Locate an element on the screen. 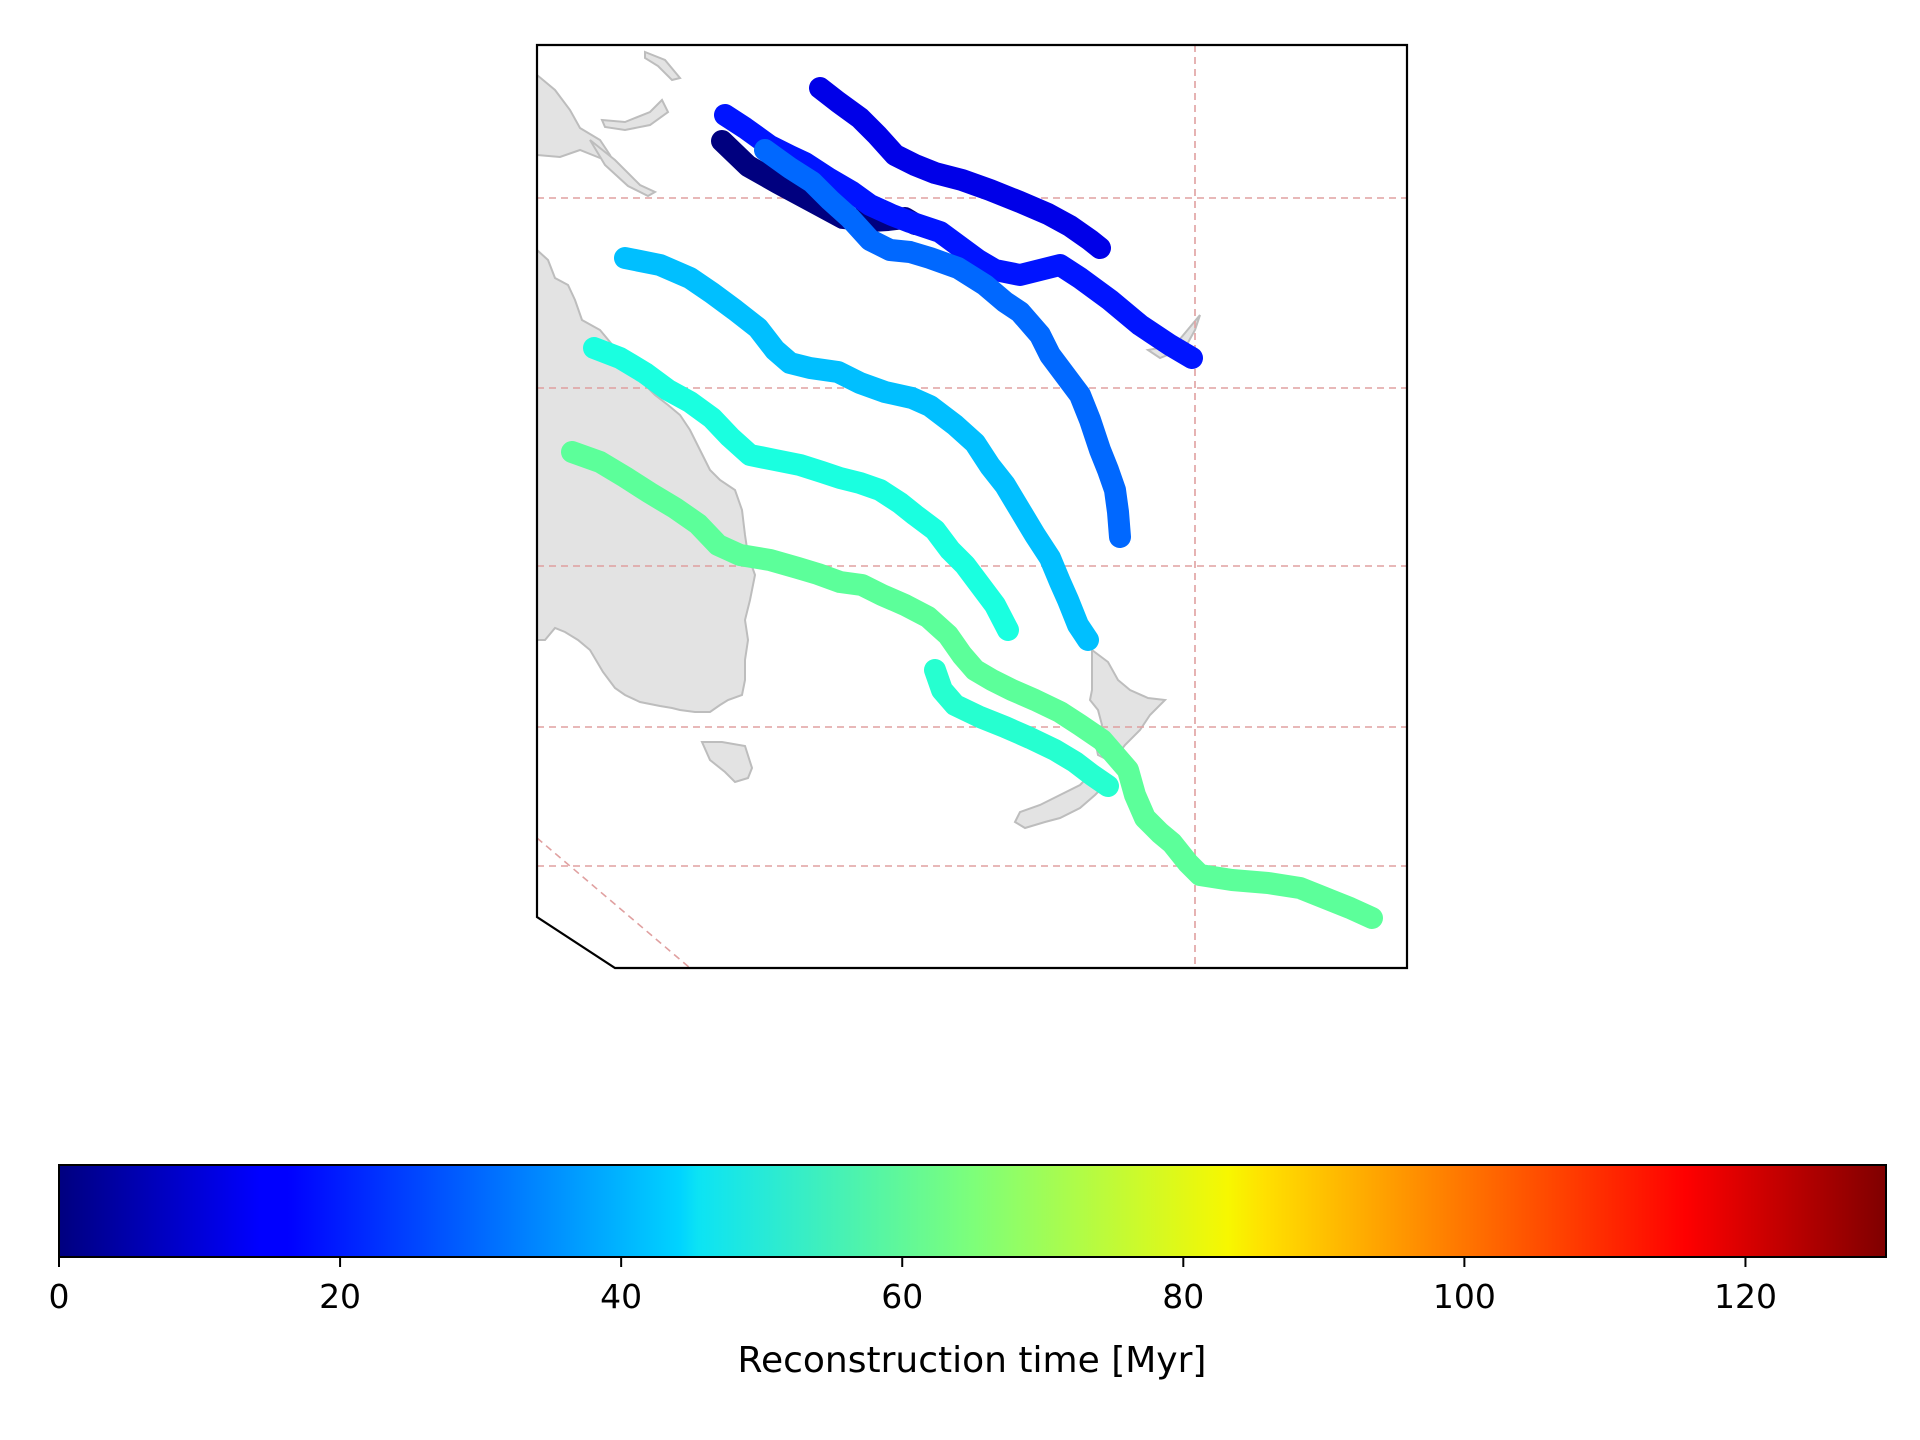 The height and width of the screenshot is (1440, 1920). land-new-britain is located at coordinates (635, 115).